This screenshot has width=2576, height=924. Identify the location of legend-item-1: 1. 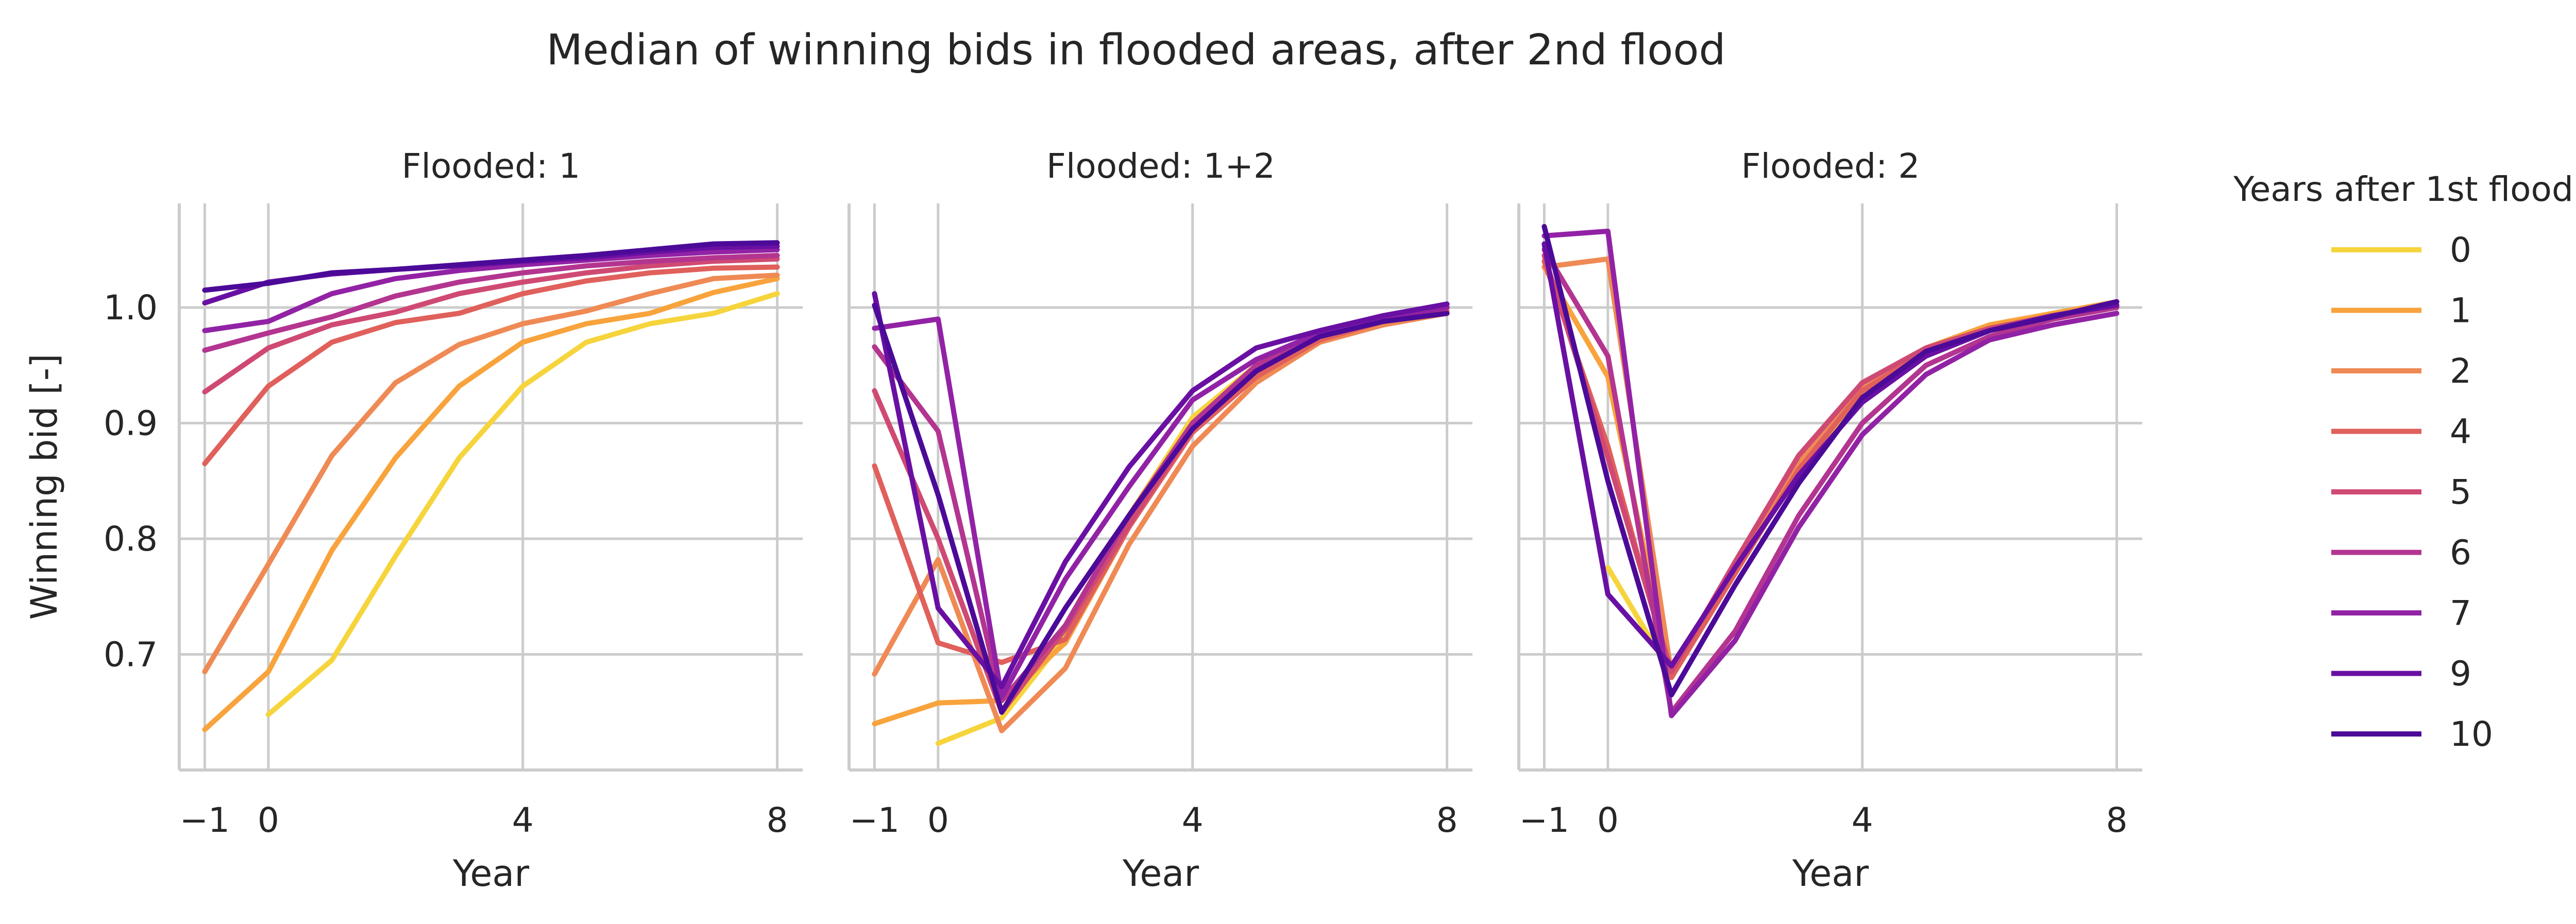
(2401, 311).